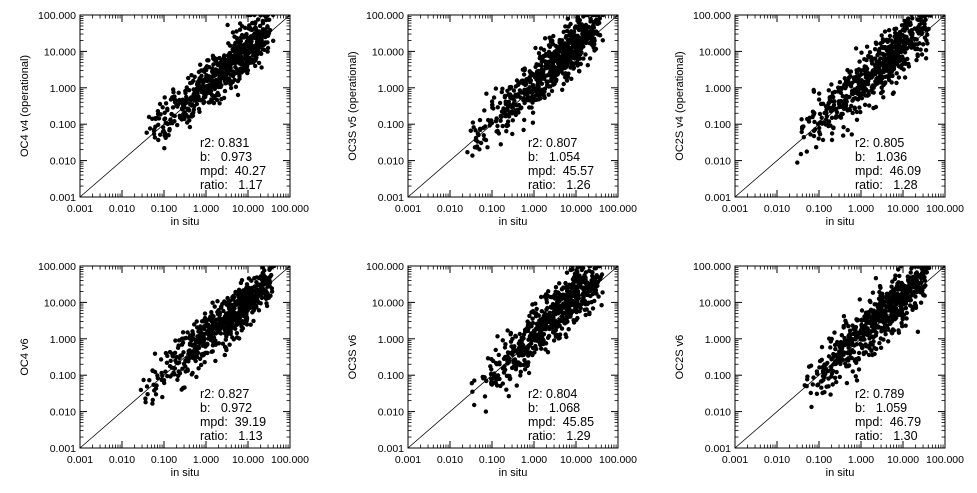 This screenshot has height=493, width=977. I want to click on stat-line: mpd: 40.27, so click(233, 171).